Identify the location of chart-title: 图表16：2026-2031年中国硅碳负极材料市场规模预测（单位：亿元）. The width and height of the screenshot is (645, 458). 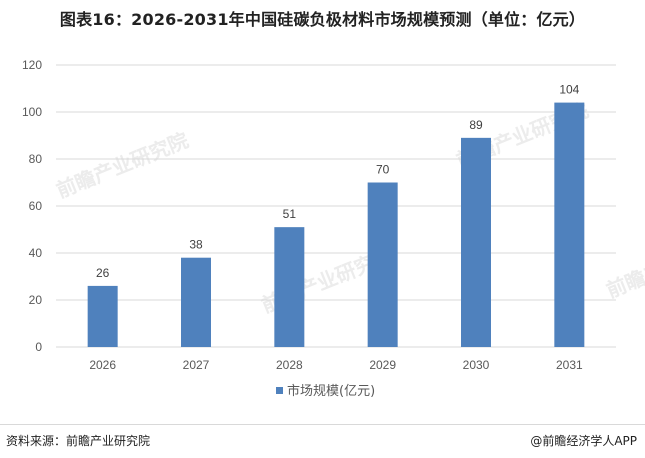
(322, 19).